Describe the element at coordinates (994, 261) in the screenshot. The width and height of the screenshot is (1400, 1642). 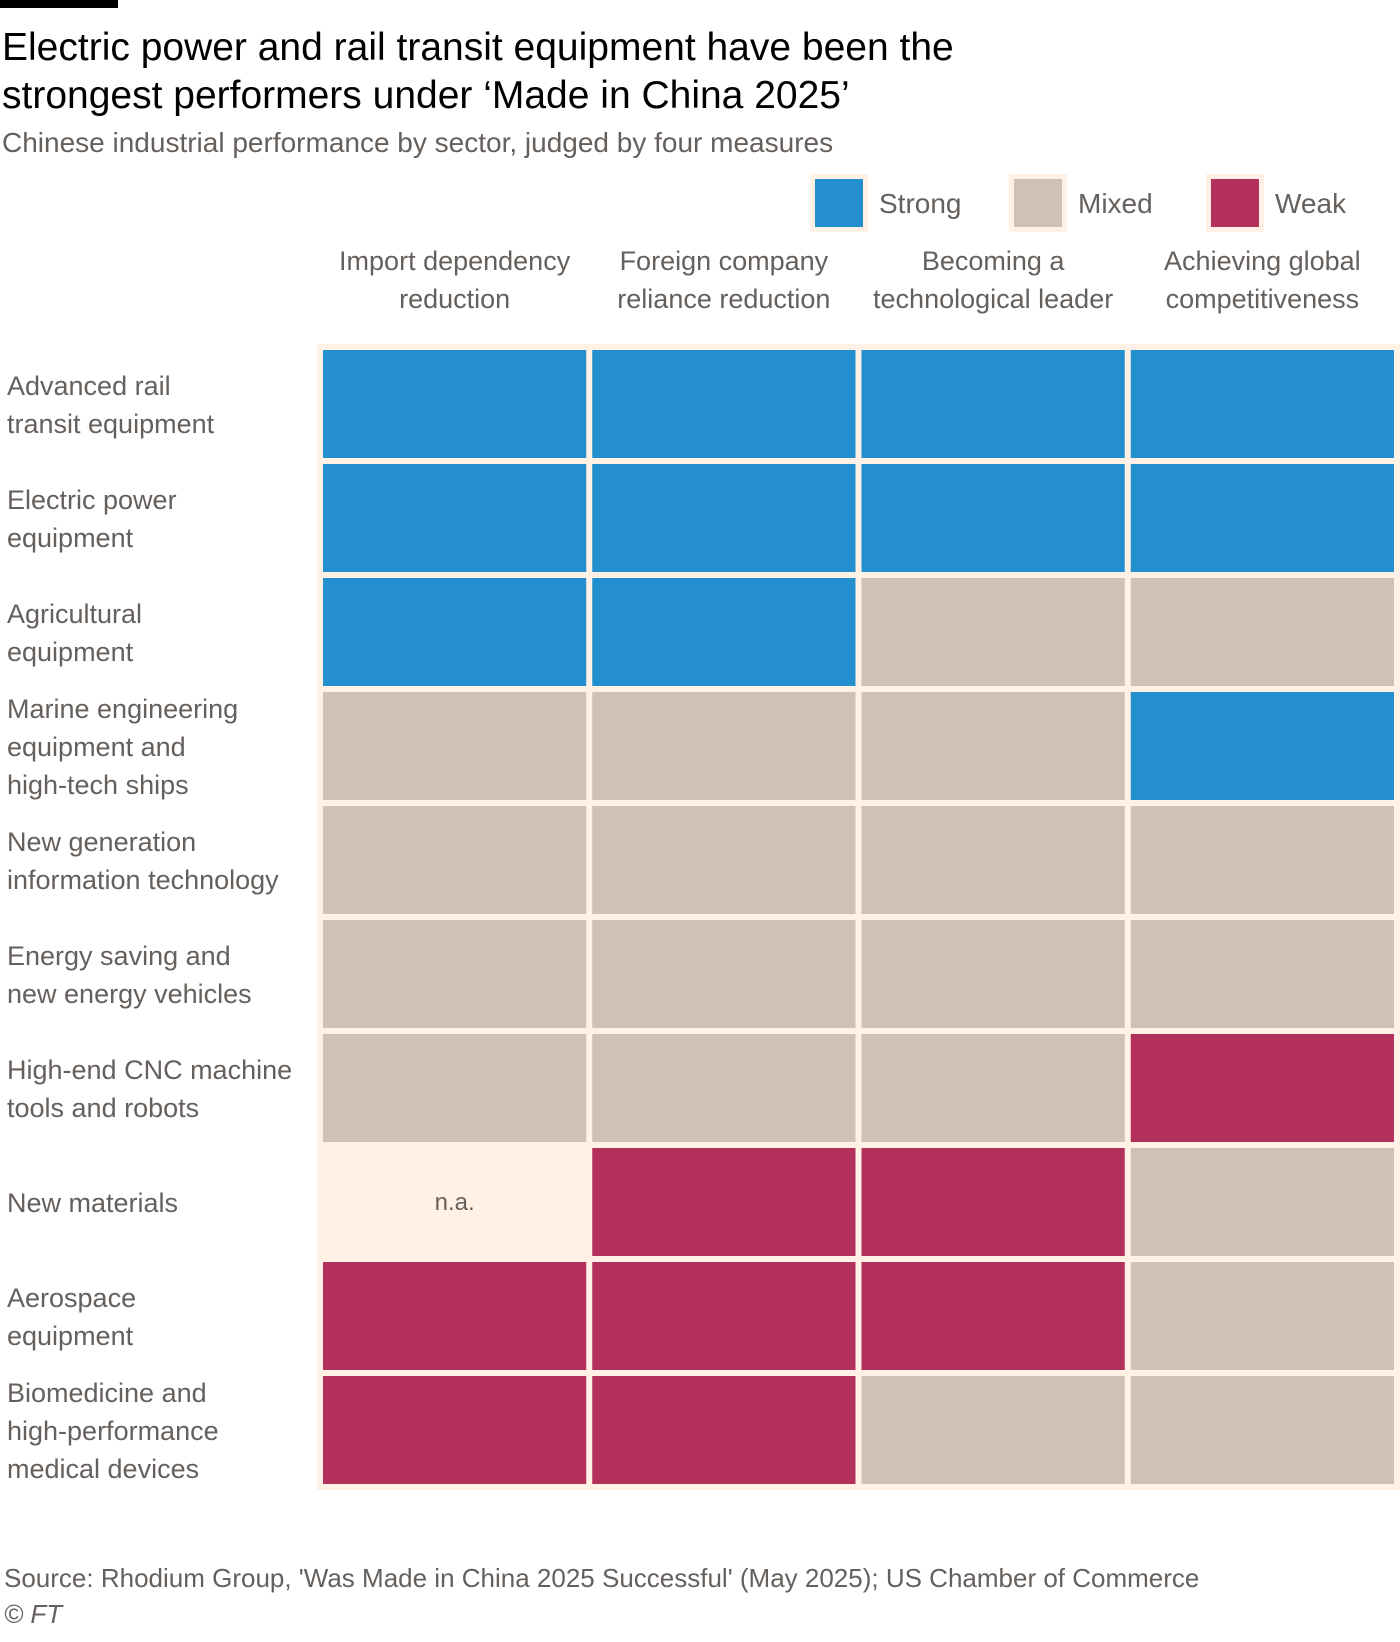
I see `column-header-2-line-0: Becoming a` at that location.